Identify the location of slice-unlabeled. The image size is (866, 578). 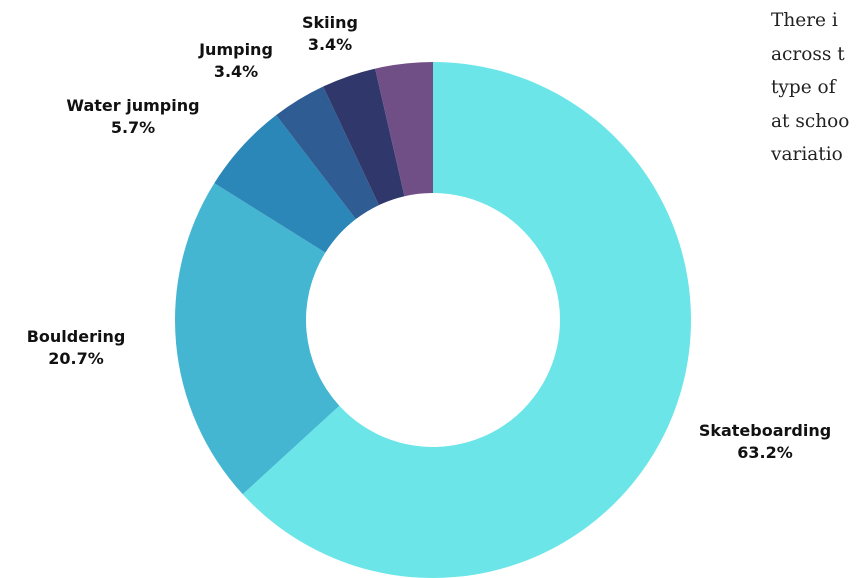
(404, 129).